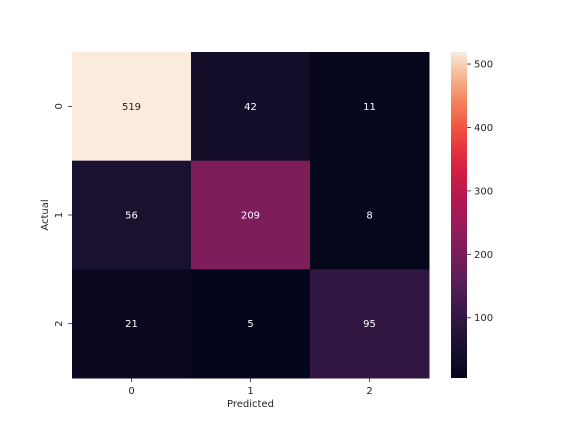 Image resolution: width=576 pixels, height=436 pixels. I want to click on cell-value-label: 5, so click(250, 324).